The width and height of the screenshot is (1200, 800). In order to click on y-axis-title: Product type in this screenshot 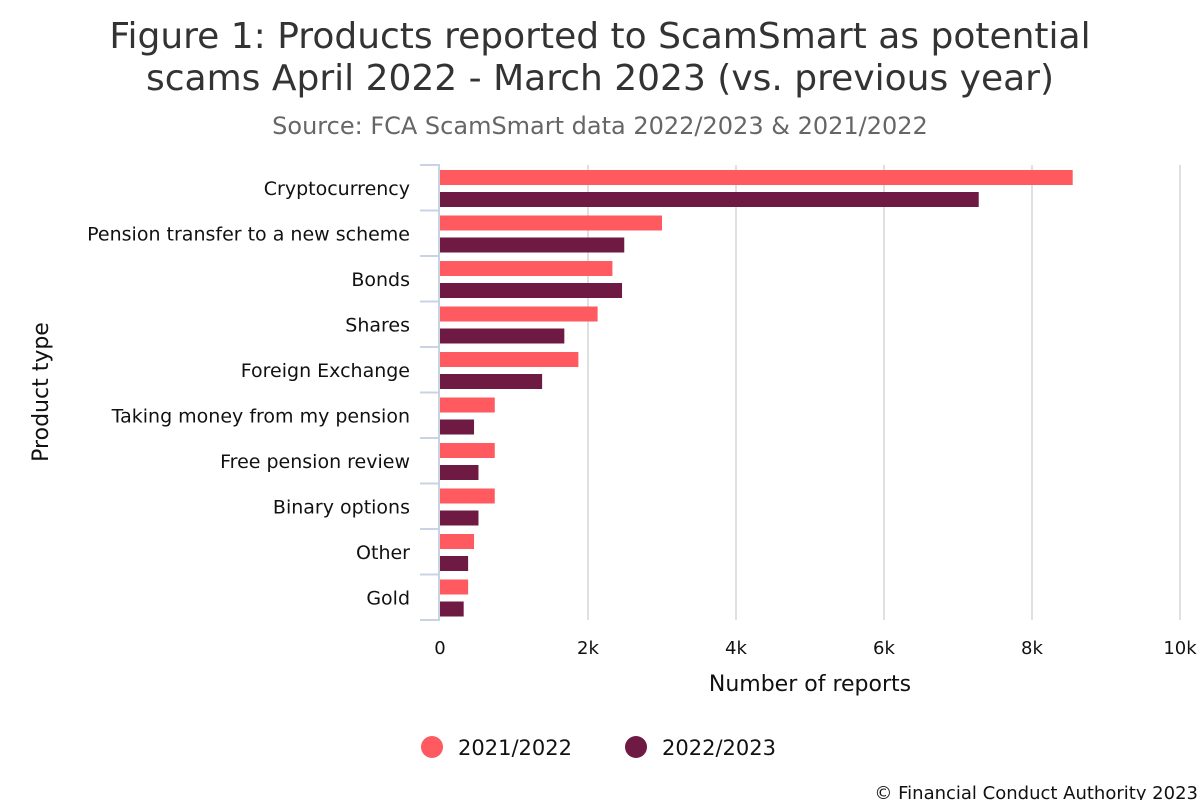, I will do `click(41, 392)`.